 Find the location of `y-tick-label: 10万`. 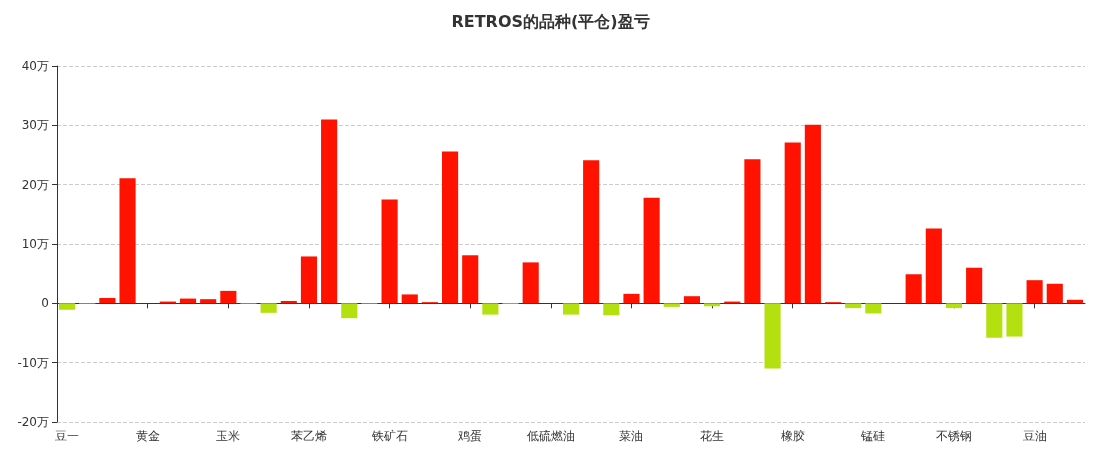

y-tick-label: 10万 is located at coordinates (35, 244).